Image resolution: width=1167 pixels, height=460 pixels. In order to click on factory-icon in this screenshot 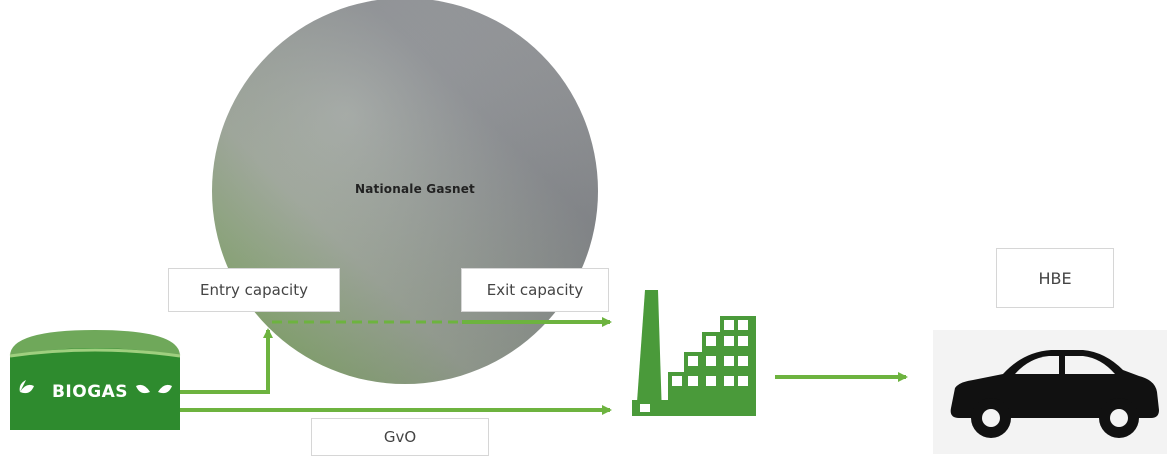, I will do `click(694, 353)`.